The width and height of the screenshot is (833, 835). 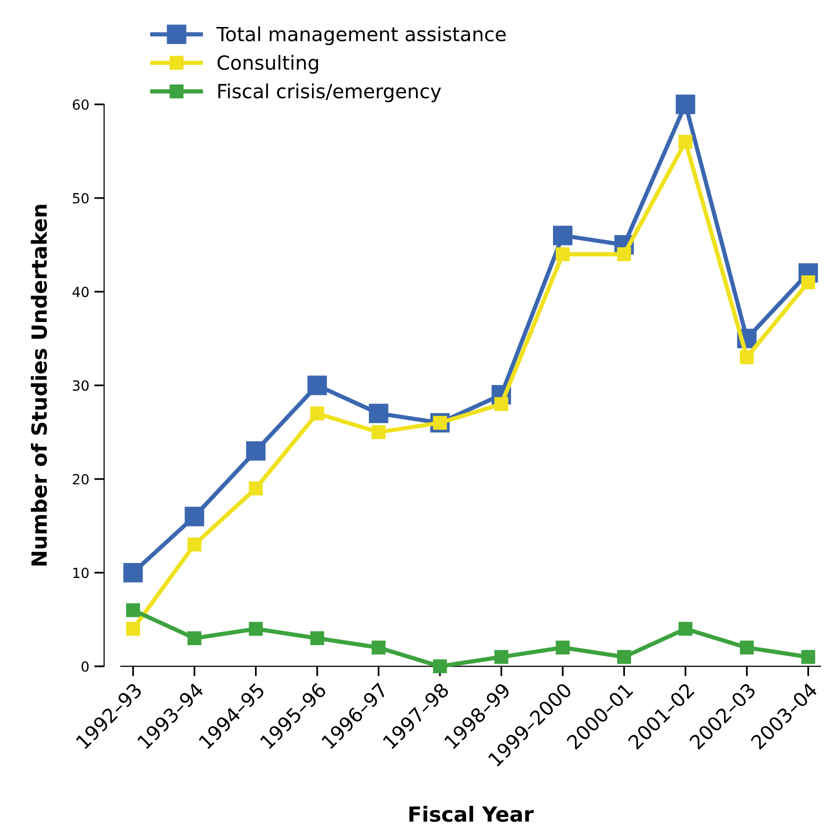 I want to click on legend-label: Total management assistance, so click(x=361, y=36).